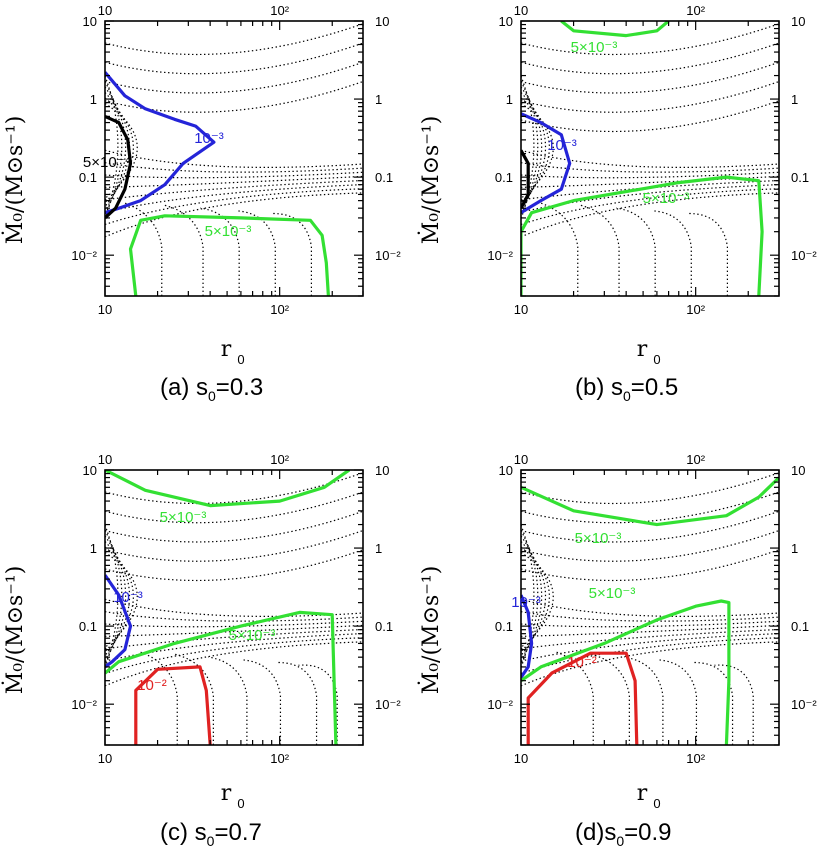 The height and width of the screenshot is (848, 830). I want to click on panel-caption: (a) s0=0.3, so click(211, 389).